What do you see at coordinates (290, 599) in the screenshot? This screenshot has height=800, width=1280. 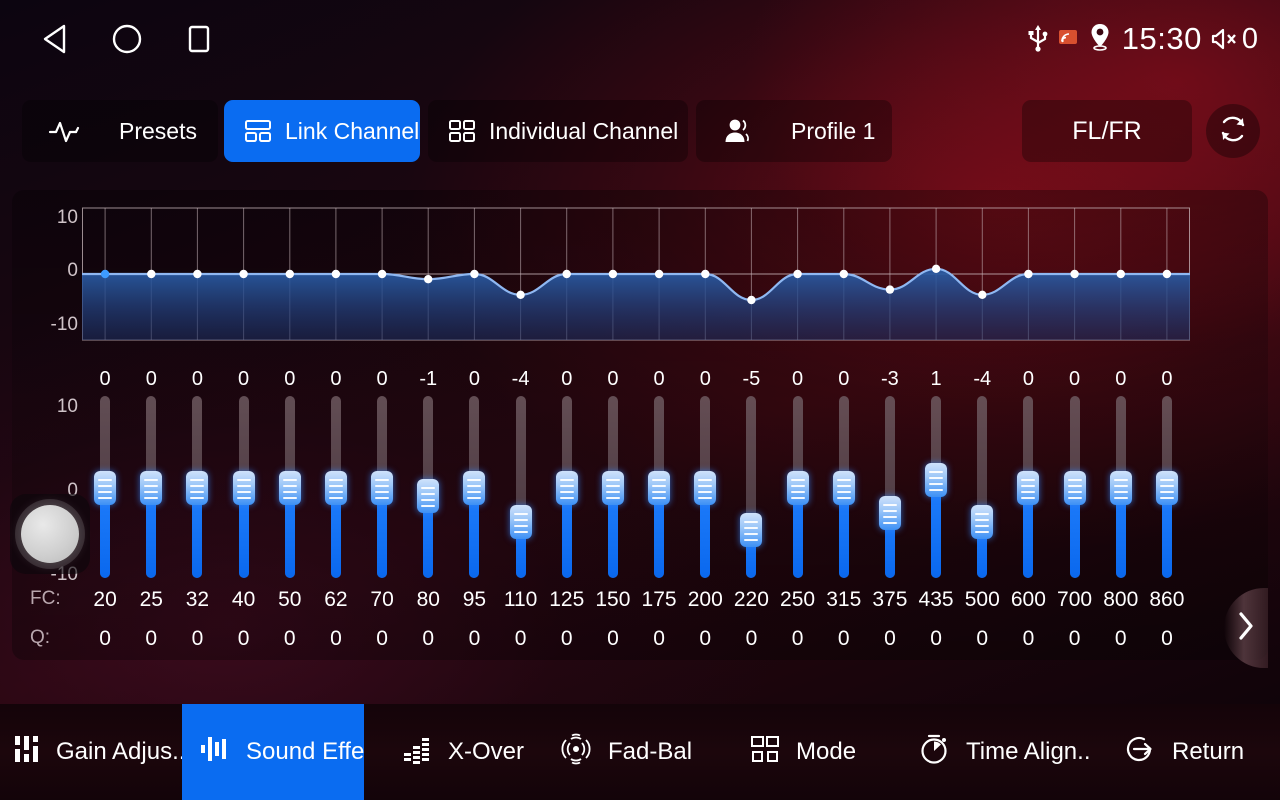 I see `fc-value: 50` at bounding box center [290, 599].